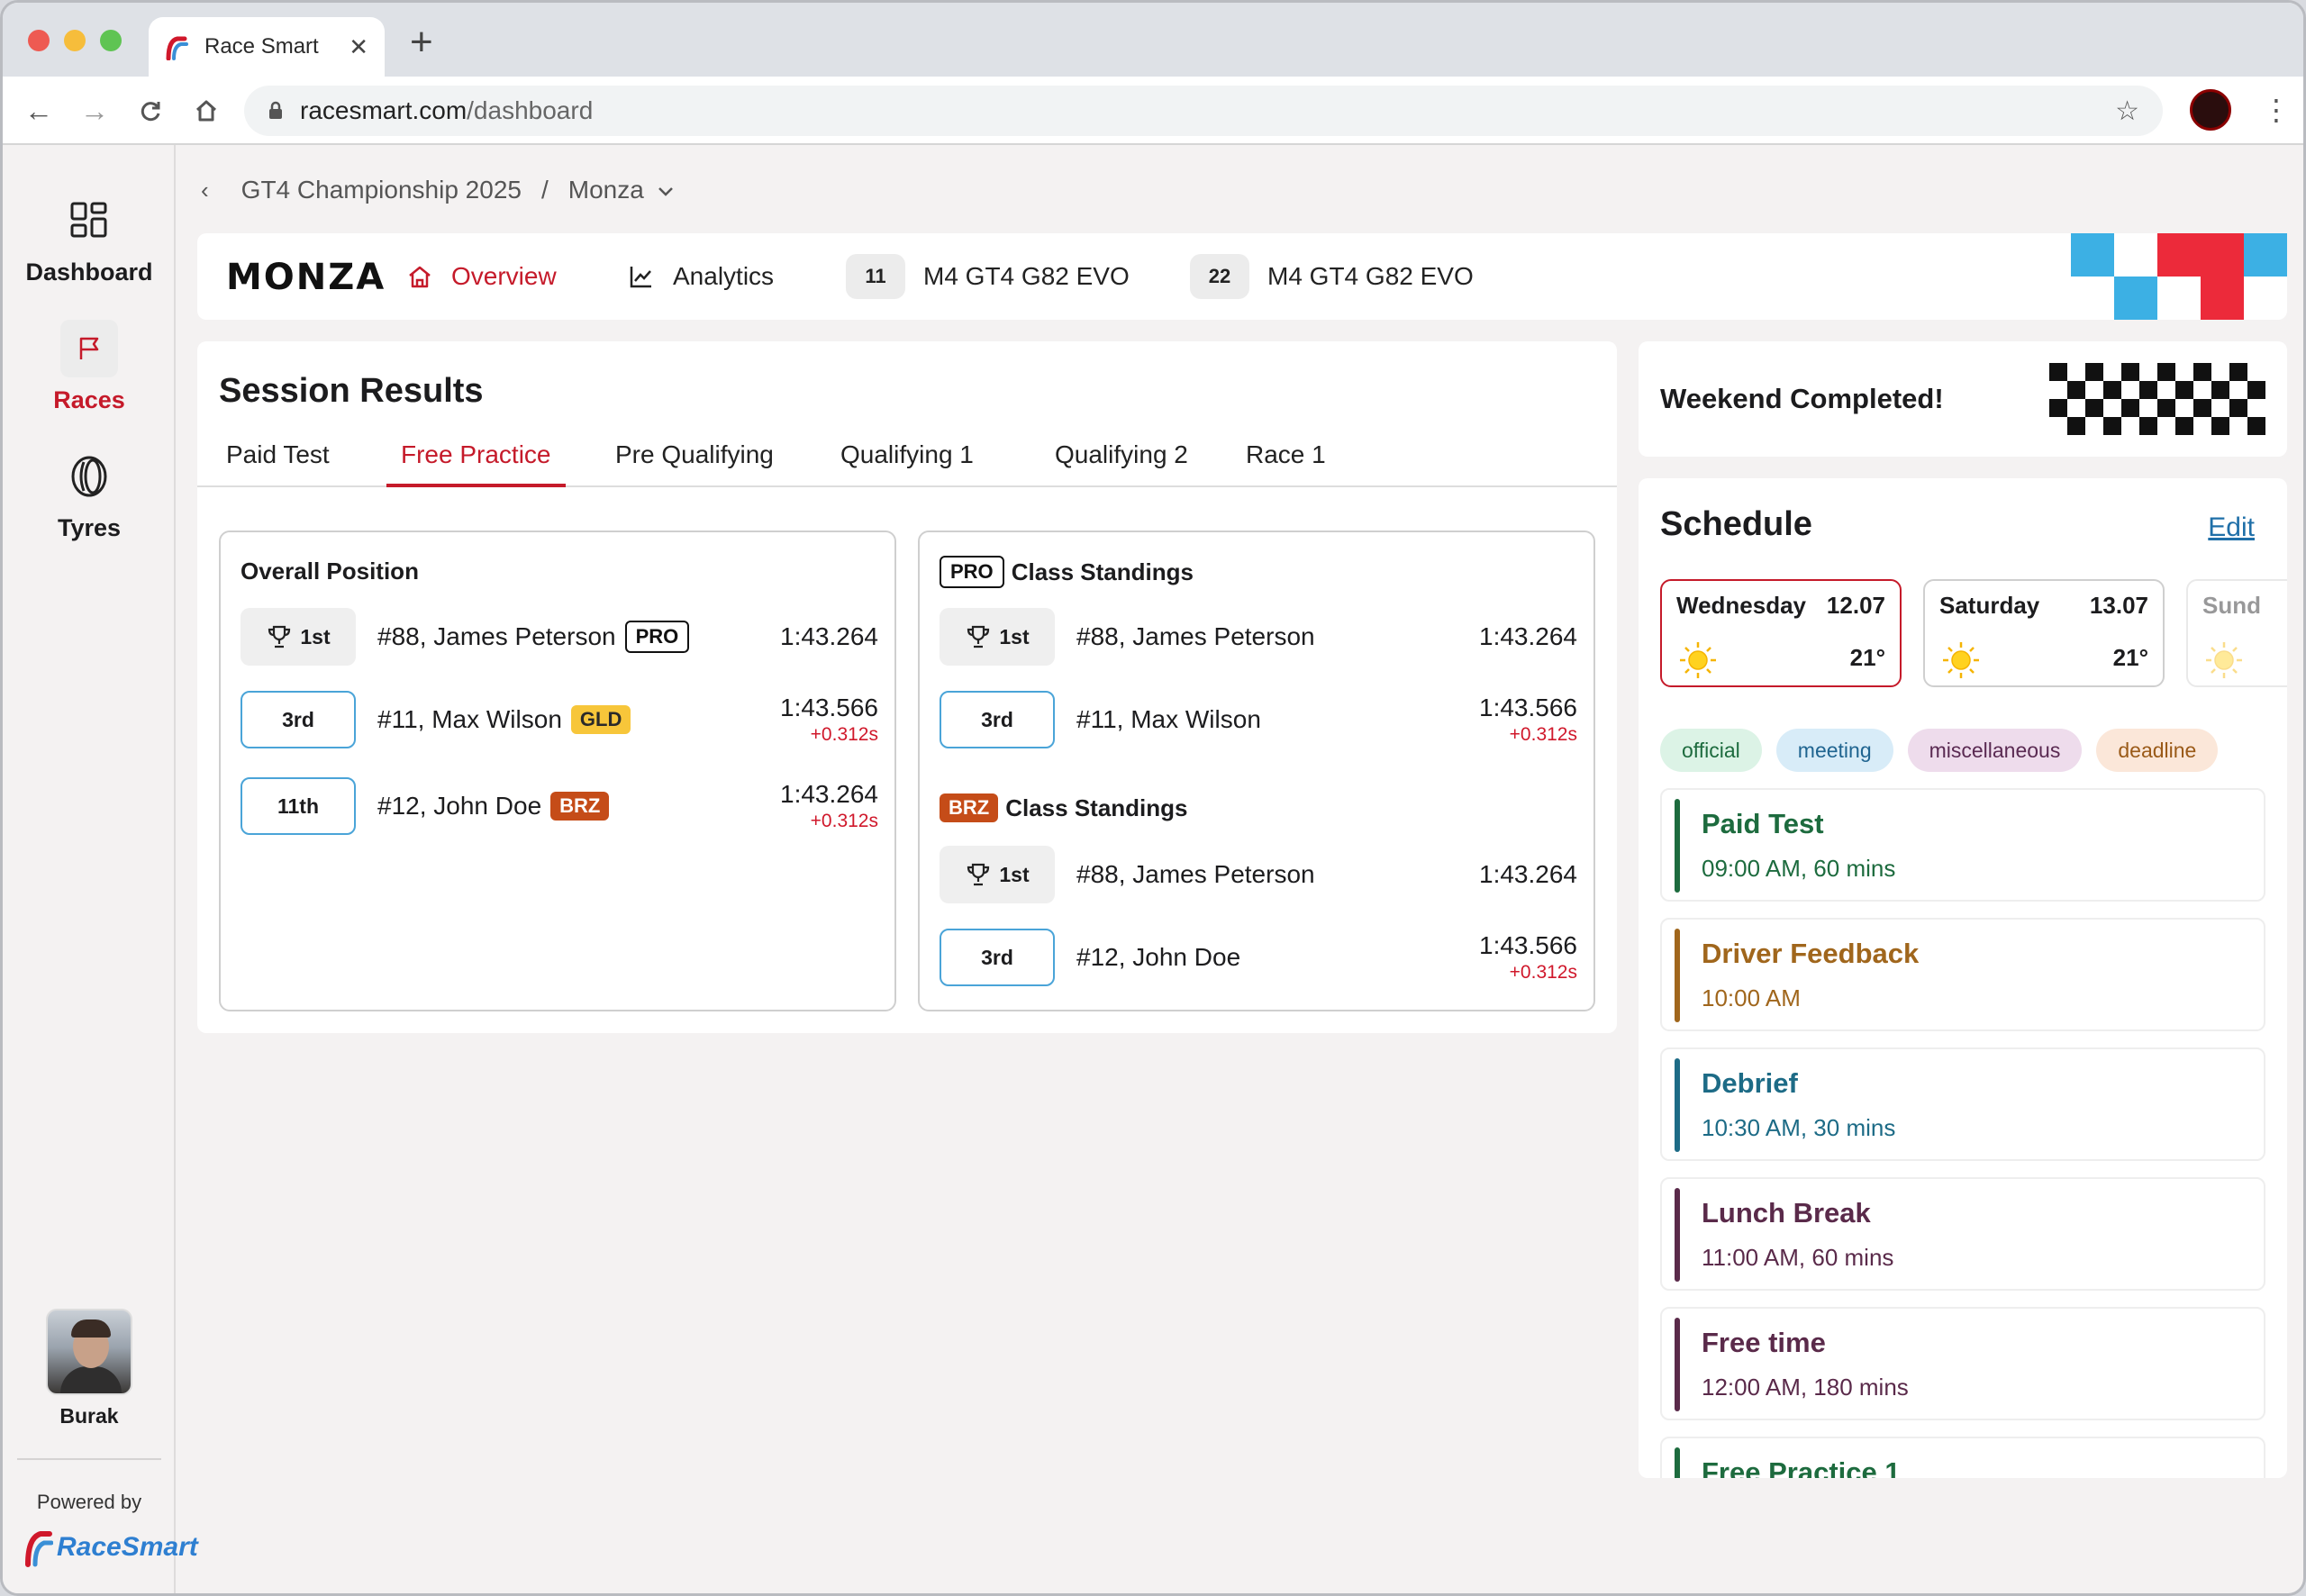  I want to click on tab-title: Race Smart, so click(261, 46).